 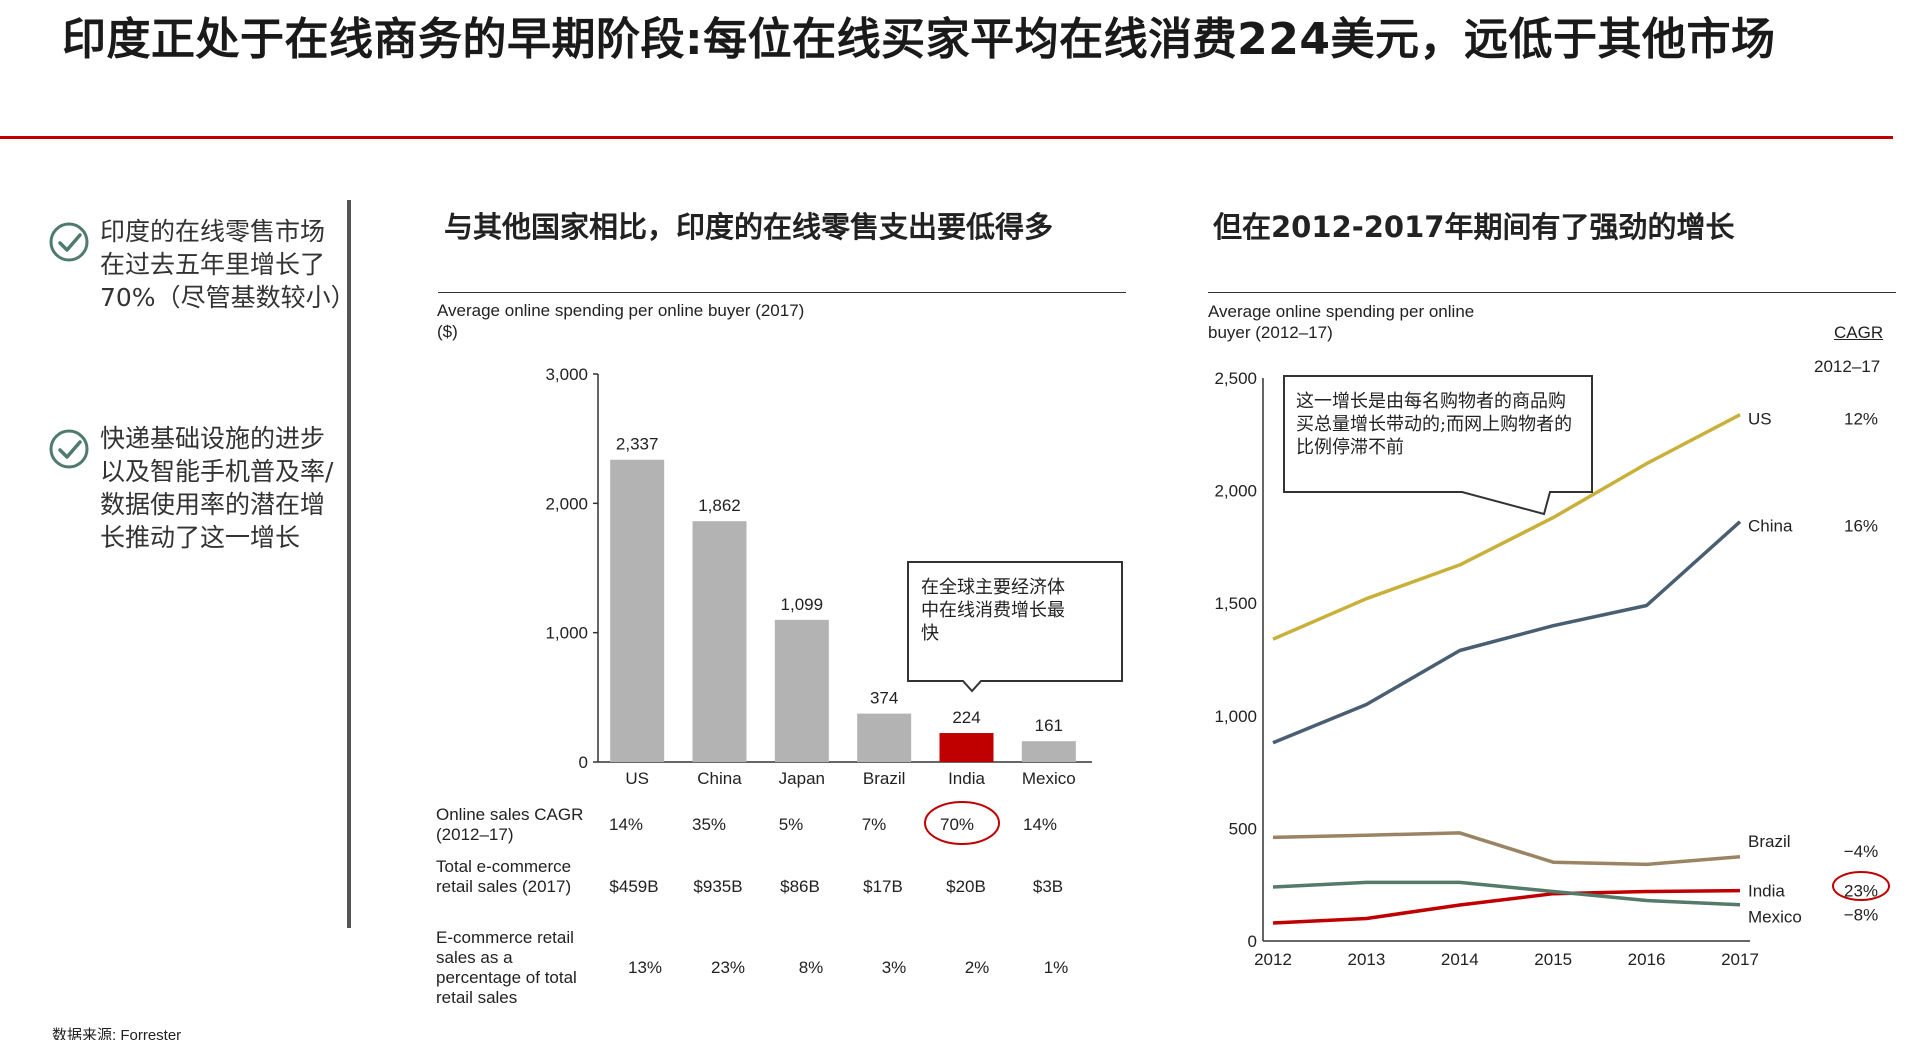 What do you see at coordinates (447, 331) in the screenshot?
I see `bar-chart-unit: ($)` at bounding box center [447, 331].